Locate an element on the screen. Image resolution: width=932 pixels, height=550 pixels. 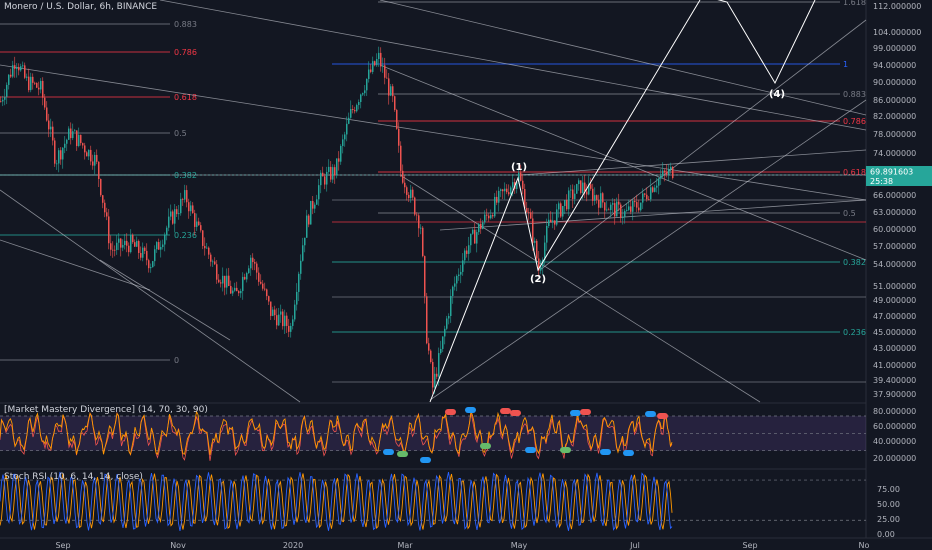
price-tick-label: 57.000000 is located at coordinates (894, 246).